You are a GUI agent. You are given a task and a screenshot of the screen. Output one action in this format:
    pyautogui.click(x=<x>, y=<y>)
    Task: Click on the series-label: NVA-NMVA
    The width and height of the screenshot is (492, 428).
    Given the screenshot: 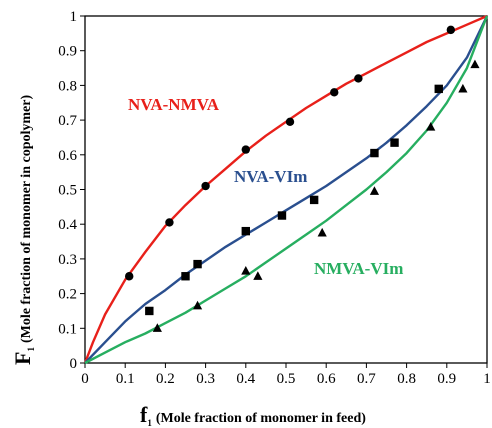 What is the action you would take?
    pyautogui.click(x=174, y=104)
    